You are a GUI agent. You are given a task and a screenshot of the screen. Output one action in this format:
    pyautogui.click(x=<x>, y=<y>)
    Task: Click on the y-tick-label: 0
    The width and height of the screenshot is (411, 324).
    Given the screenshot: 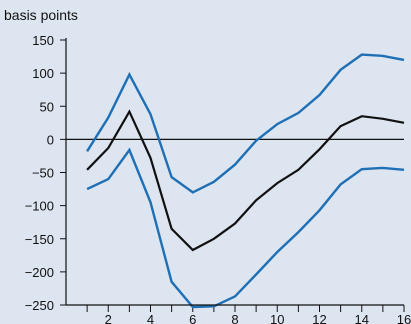 What is the action you would take?
    pyautogui.click(x=50, y=139)
    